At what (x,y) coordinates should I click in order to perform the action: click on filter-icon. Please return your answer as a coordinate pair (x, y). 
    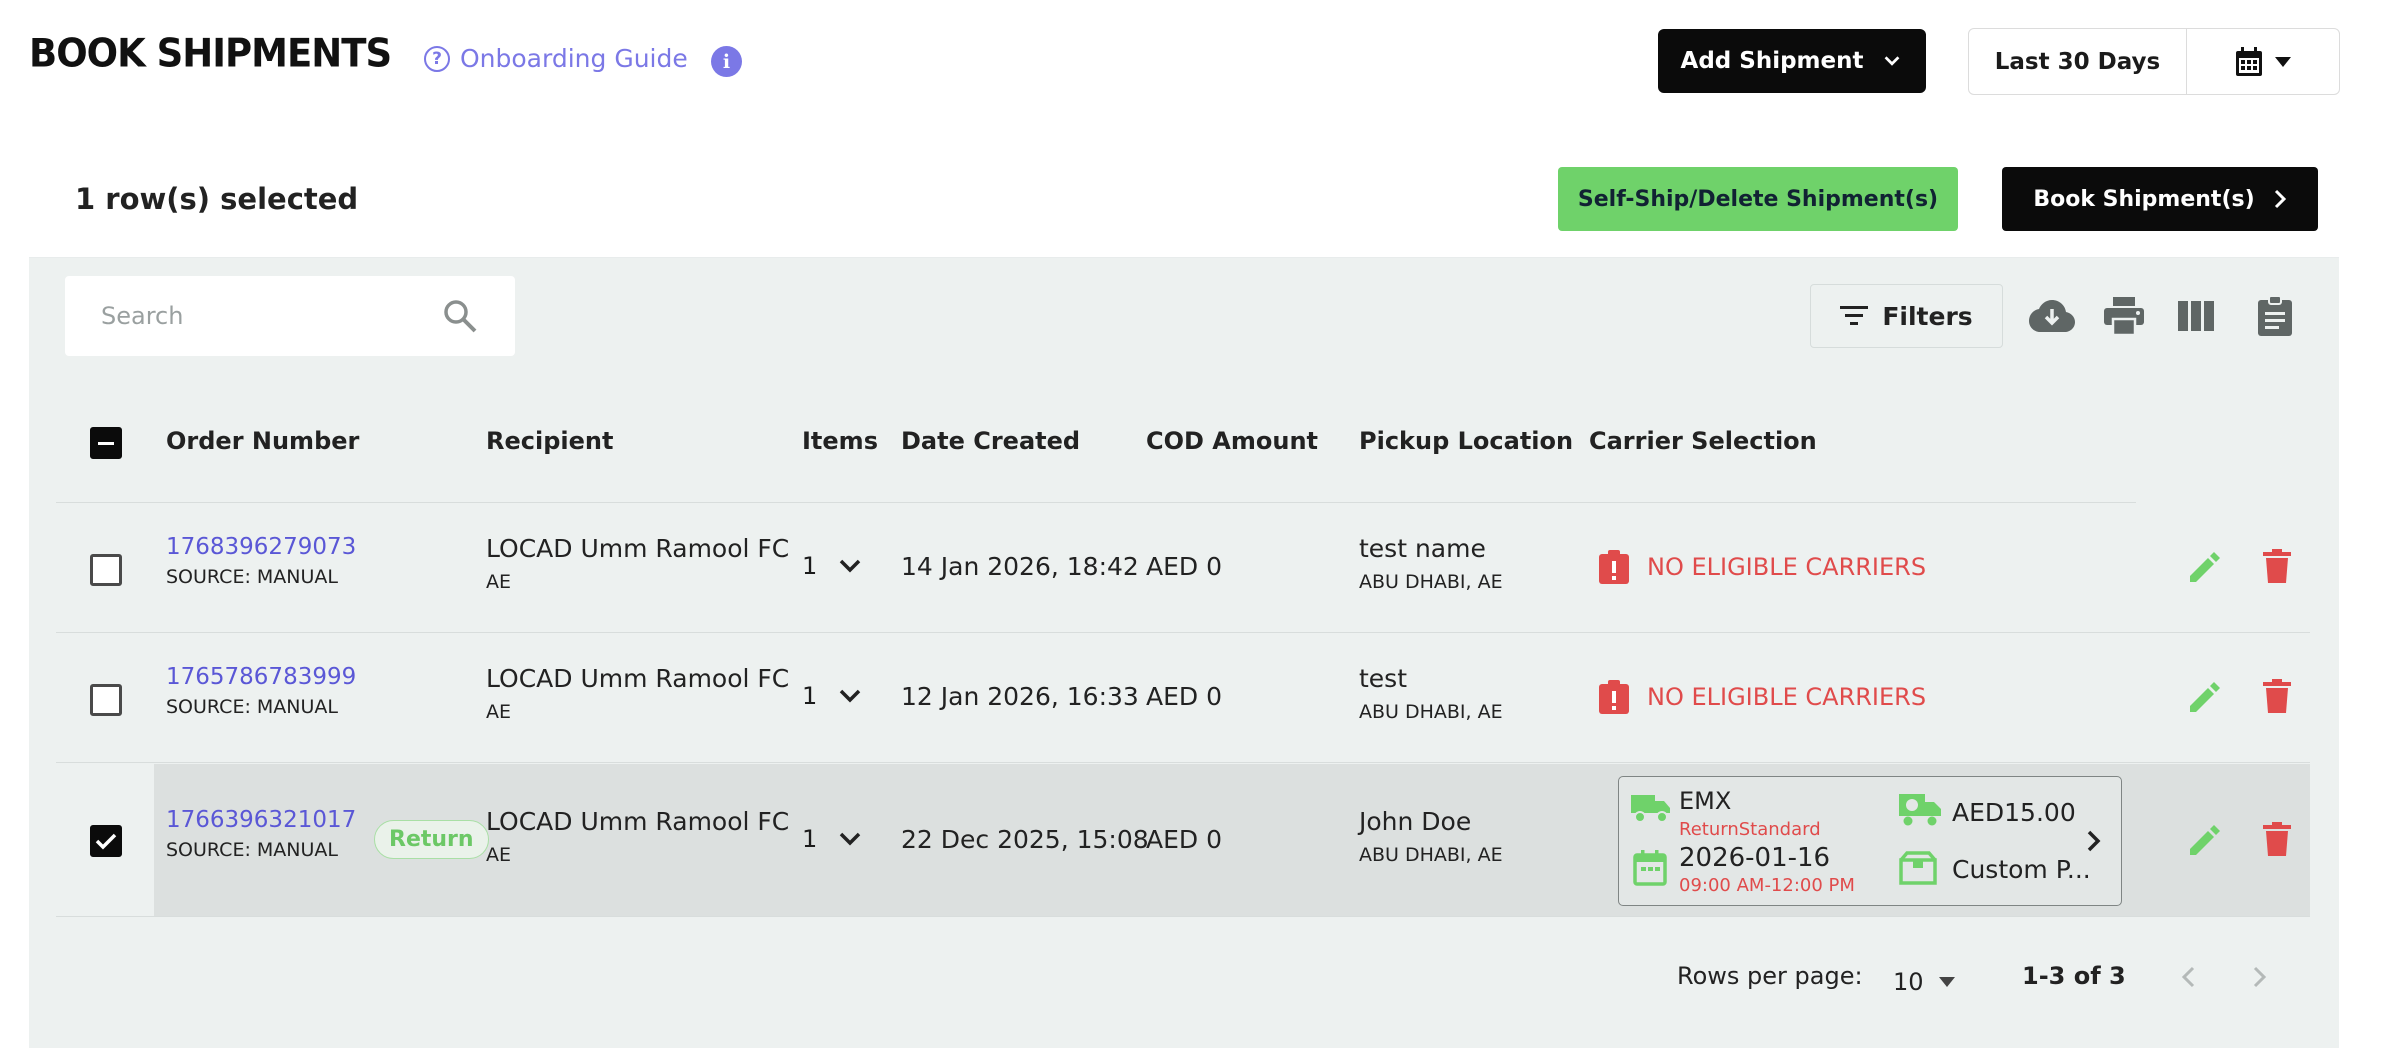
    Looking at the image, I should click on (1854, 315).